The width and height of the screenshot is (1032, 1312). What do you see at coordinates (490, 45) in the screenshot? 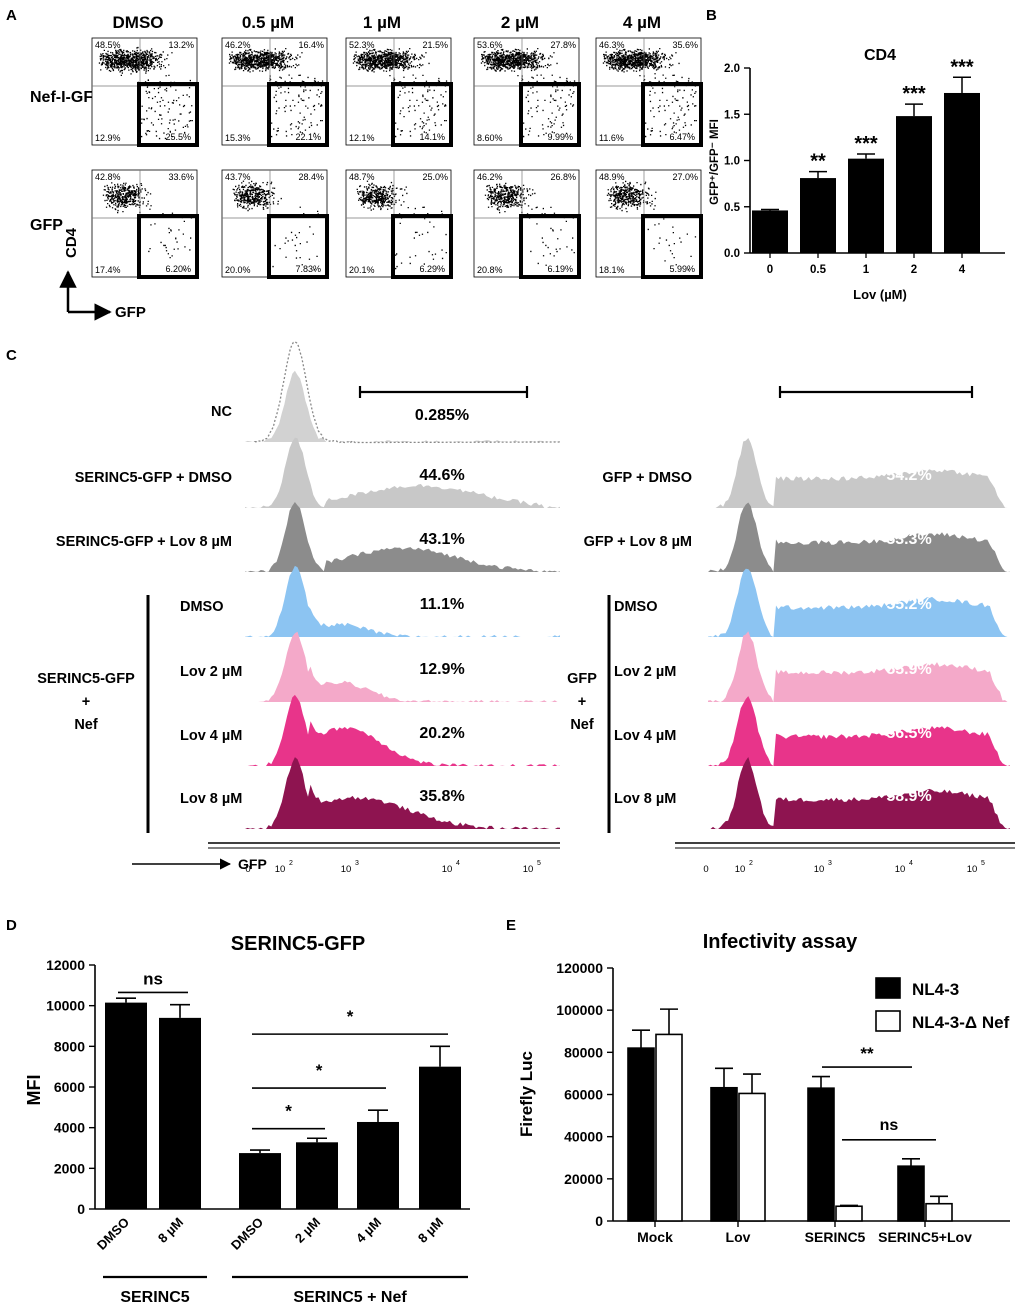
I see `quadrant-percent: 53.6%` at bounding box center [490, 45].